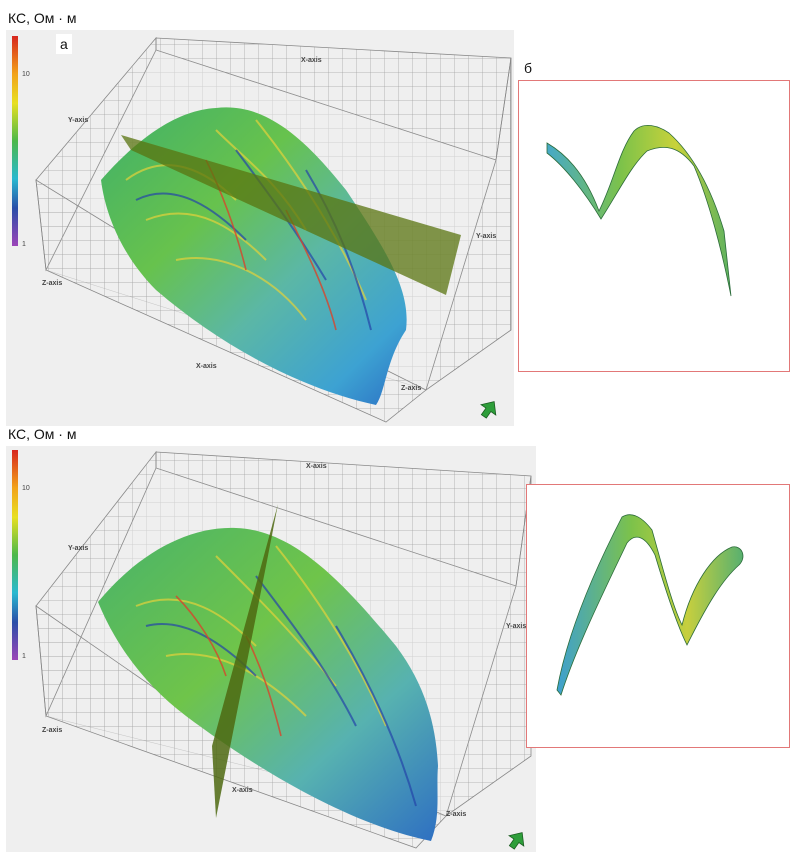 This screenshot has width=790, height=855. I want to click on panel-letter-b: б, so click(528, 68).